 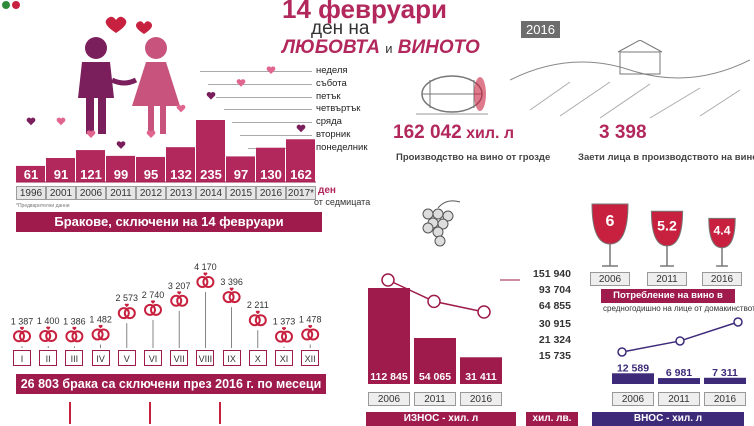 I want to click on month-cell: I, so click(x=22, y=358).